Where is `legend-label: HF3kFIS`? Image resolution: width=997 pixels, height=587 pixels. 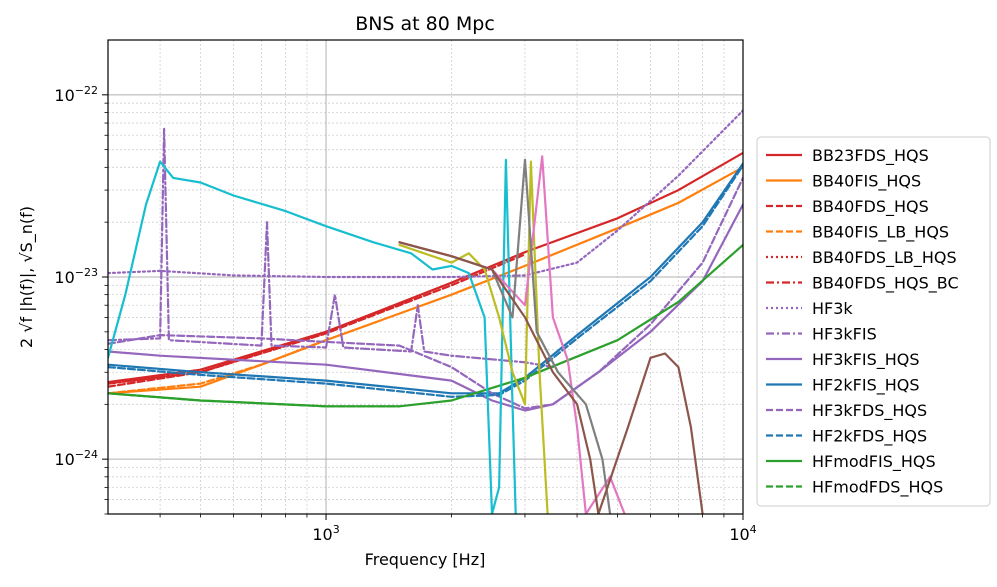
legend-label: HF3kFIS is located at coordinates (844, 334).